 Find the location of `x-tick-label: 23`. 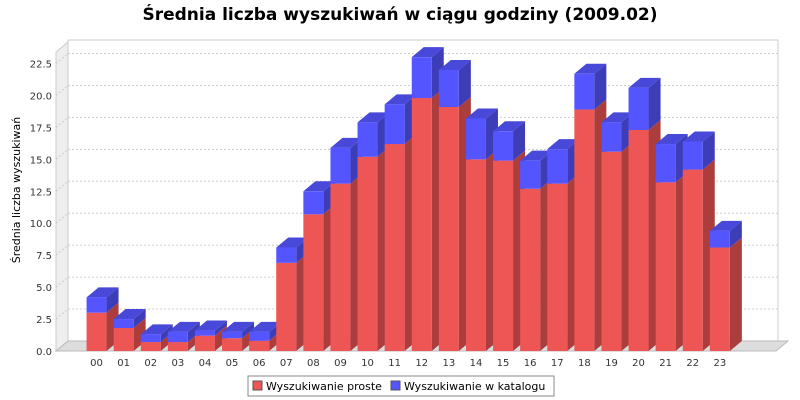

x-tick-label: 23 is located at coordinates (719, 363).